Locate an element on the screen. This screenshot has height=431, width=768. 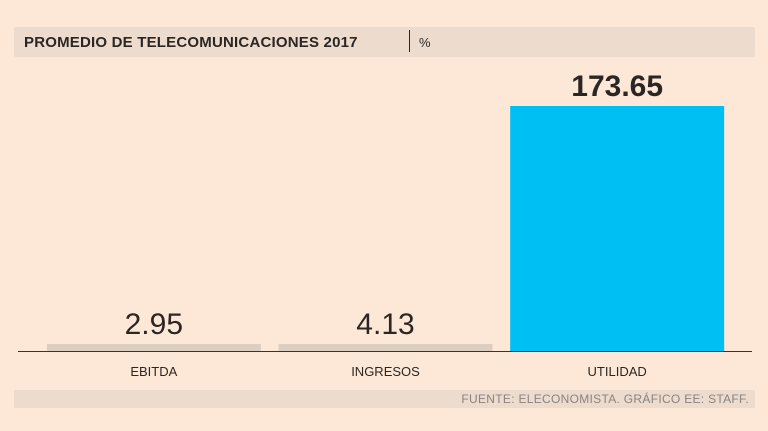
chart-title: PROMEDIO DE TELECOMUNICACIONES 2017 is located at coordinates (191, 42).